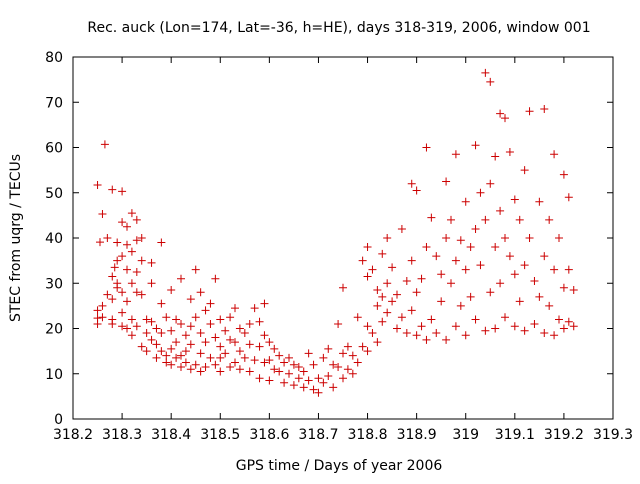 The width and height of the screenshot is (640, 484). I want to click on y-tick-label: 70, so click(54, 103).